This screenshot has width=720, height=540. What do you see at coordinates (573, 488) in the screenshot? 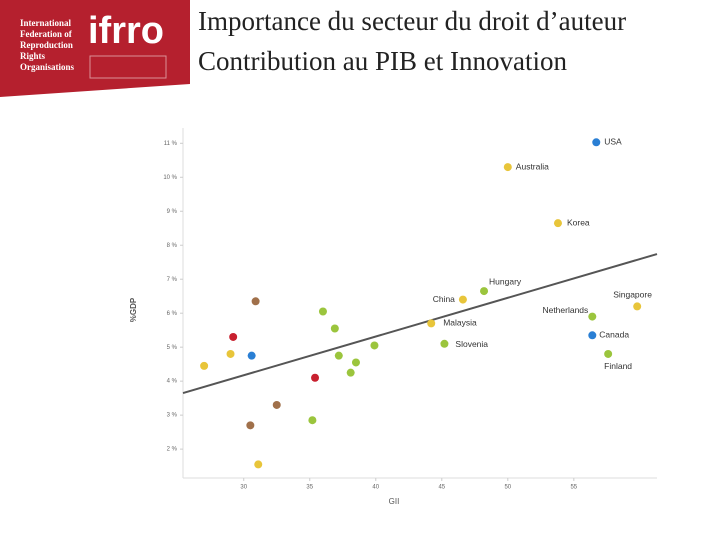
I see `x-tick-label: 55` at bounding box center [573, 488].